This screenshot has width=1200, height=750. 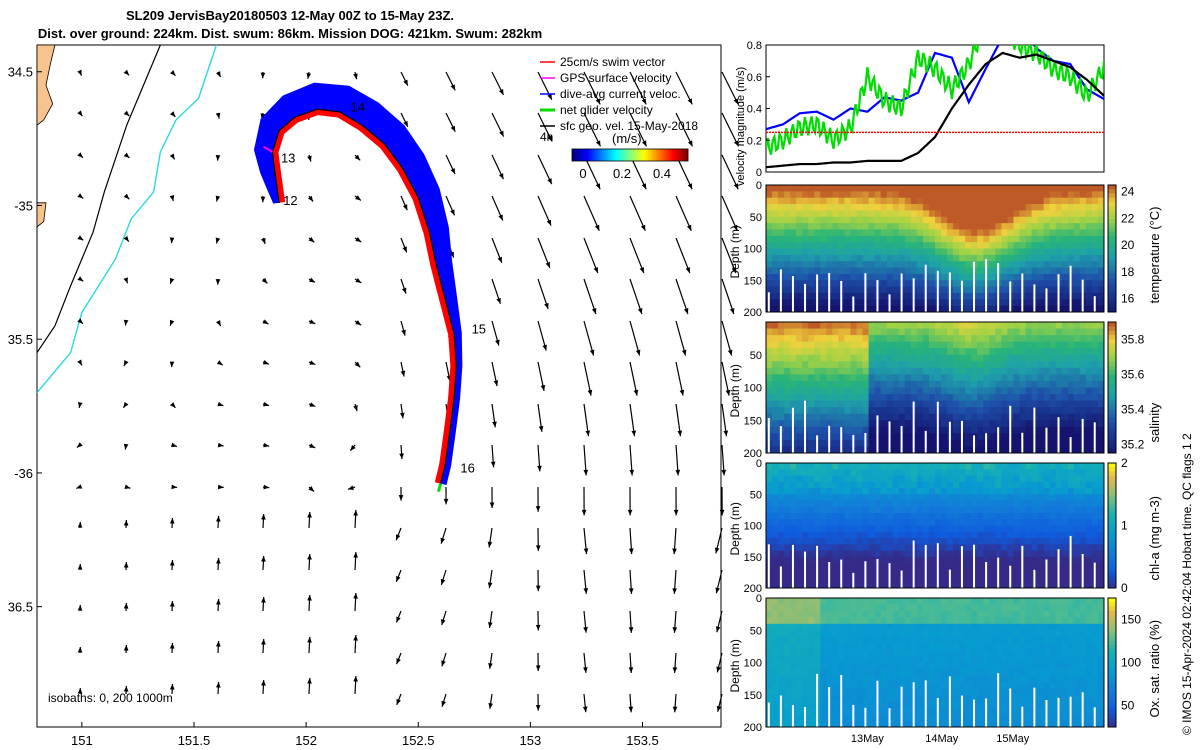 I want to click on legend-entry: 25cm/s swim vector, so click(x=612, y=62).